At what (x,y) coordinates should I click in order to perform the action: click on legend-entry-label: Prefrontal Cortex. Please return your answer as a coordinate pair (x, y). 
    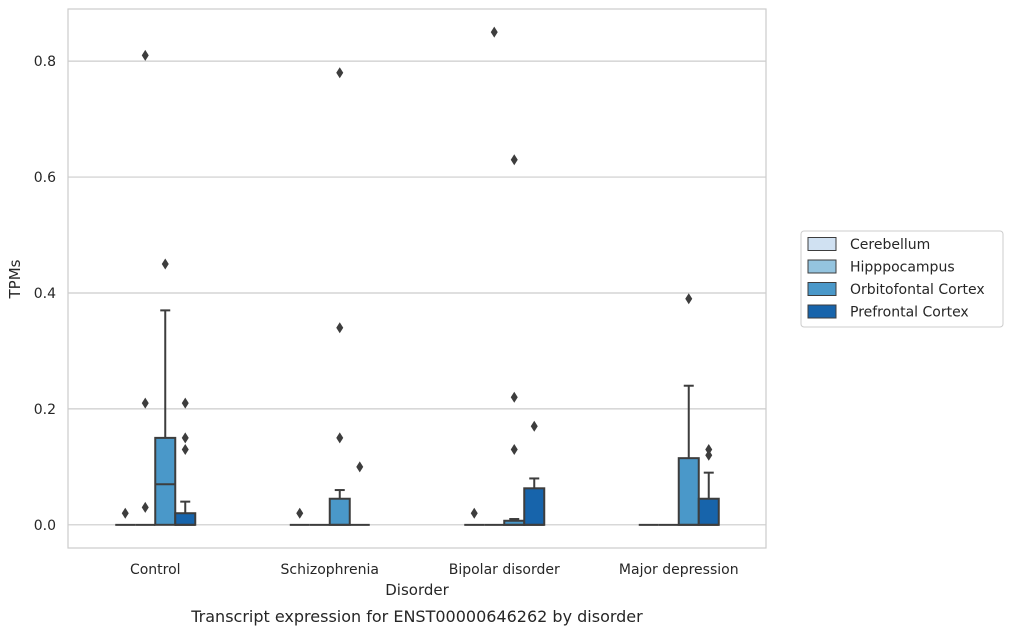
    Looking at the image, I should click on (909, 313).